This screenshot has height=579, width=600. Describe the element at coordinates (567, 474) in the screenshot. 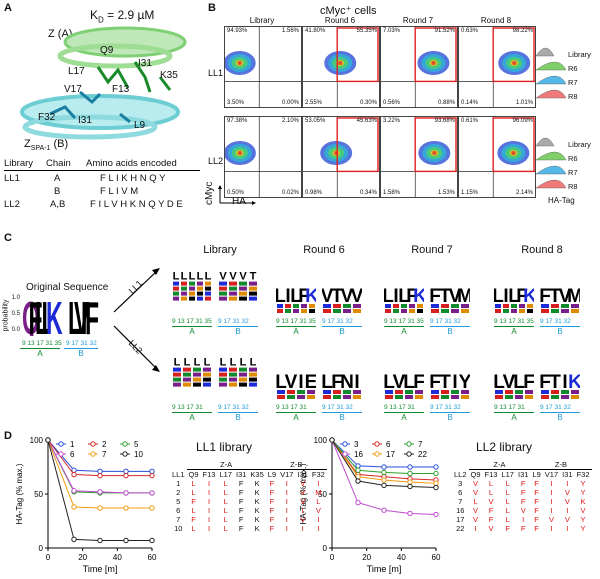

I see `col-header: I31` at that location.